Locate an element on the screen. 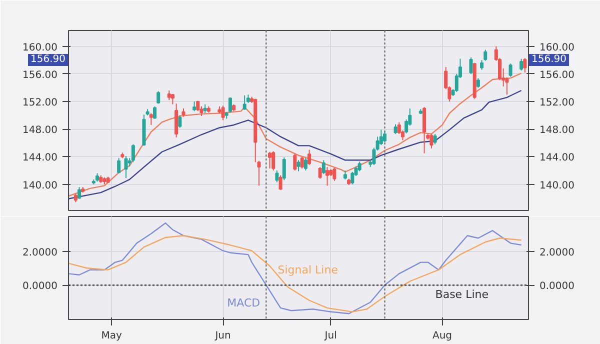 This screenshot has width=600, height=344. y-tick-label: 0.0000 is located at coordinates (40, 286).